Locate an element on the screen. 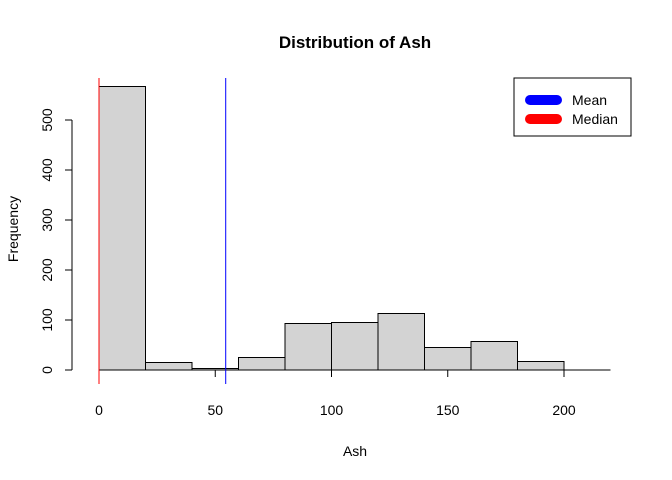 The height and width of the screenshot is (480, 672). x-tick-label: 50 is located at coordinates (215, 410).